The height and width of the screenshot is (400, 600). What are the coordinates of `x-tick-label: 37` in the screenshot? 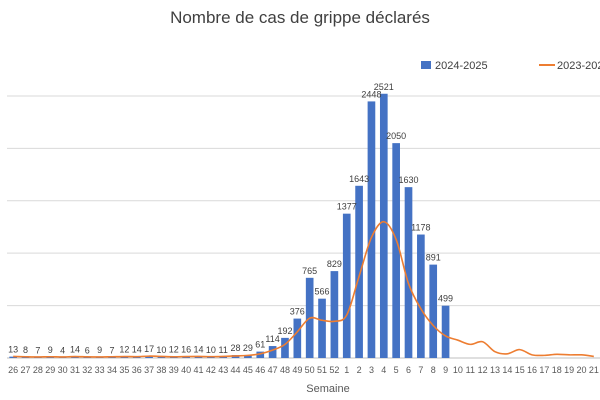 It's located at (149, 370).